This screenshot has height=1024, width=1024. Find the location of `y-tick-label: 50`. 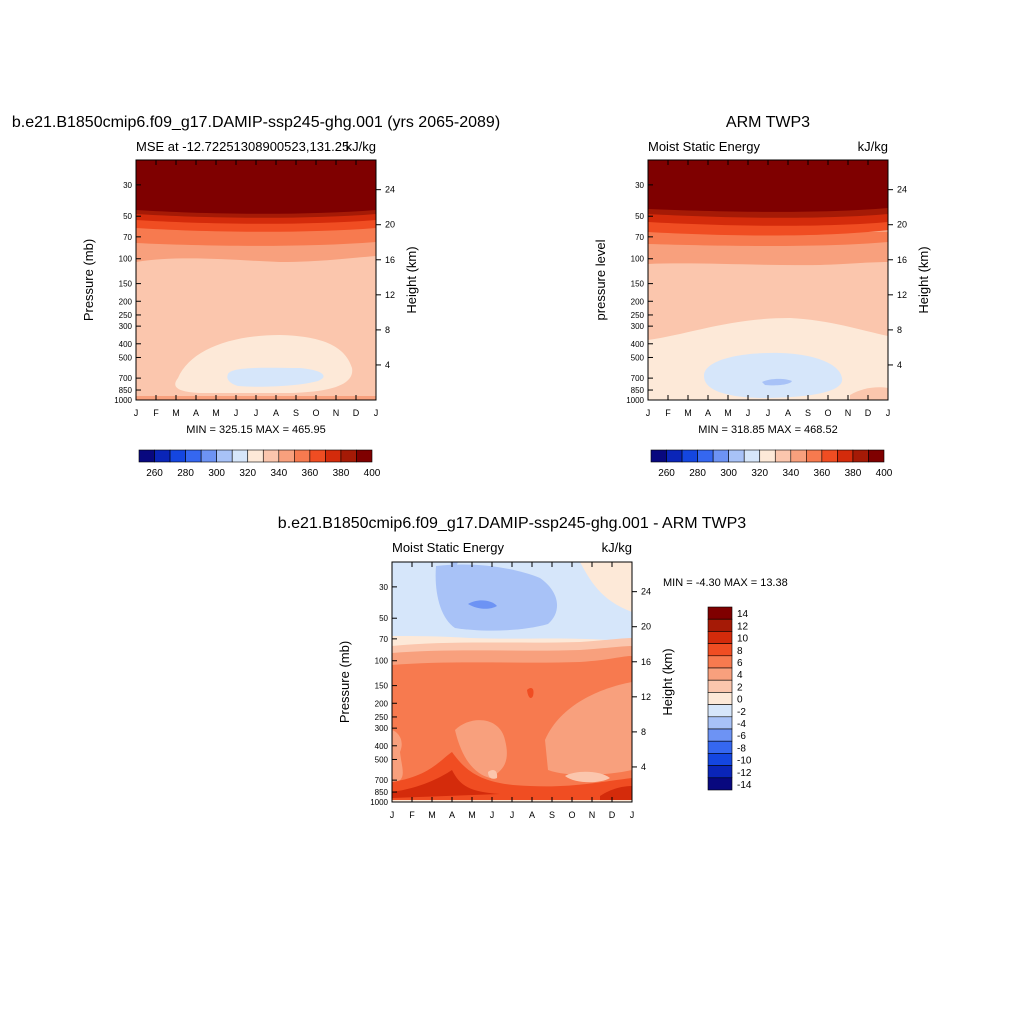

y-tick-label: 50 is located at coordinates (127, 216).